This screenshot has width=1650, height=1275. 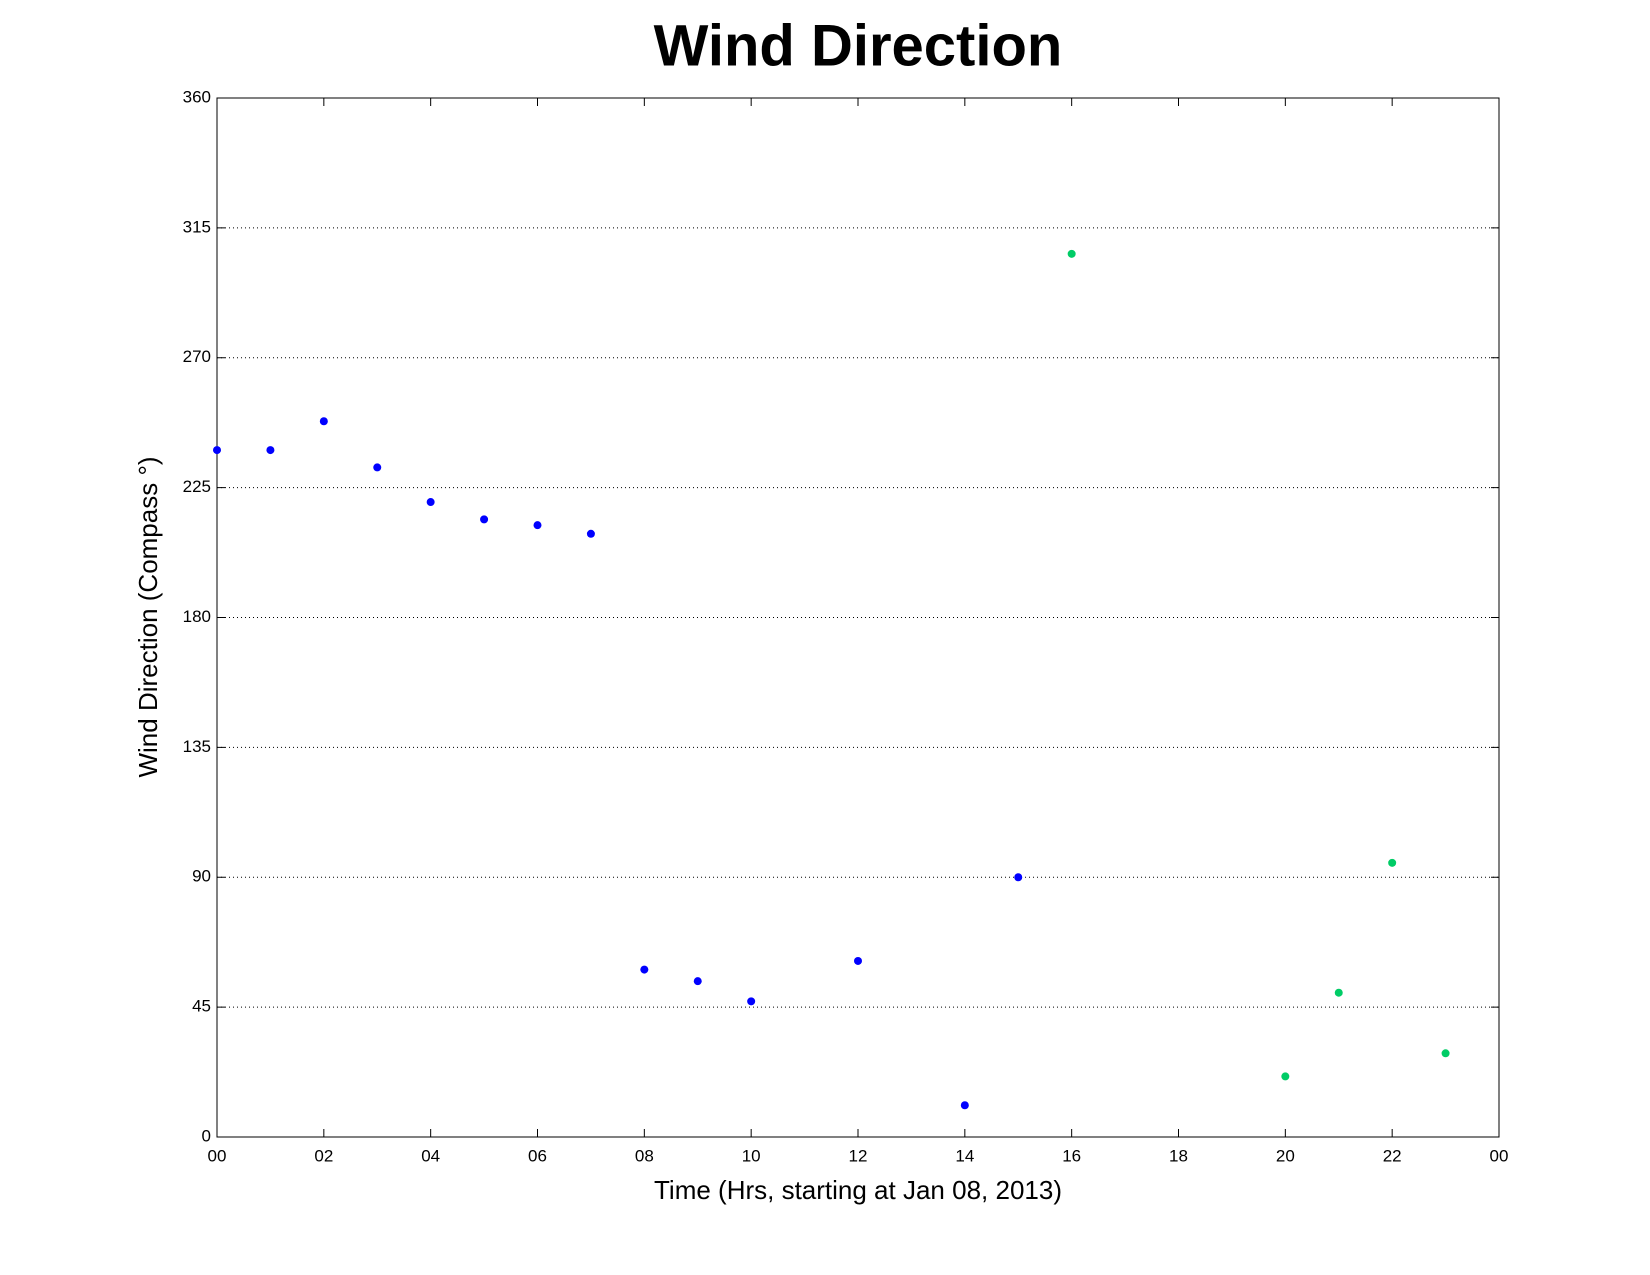 What do you see at coordinates (206, 1135) in the screenshot?
I see `y-tick-label: 0` at bounding box center [206, 1135].